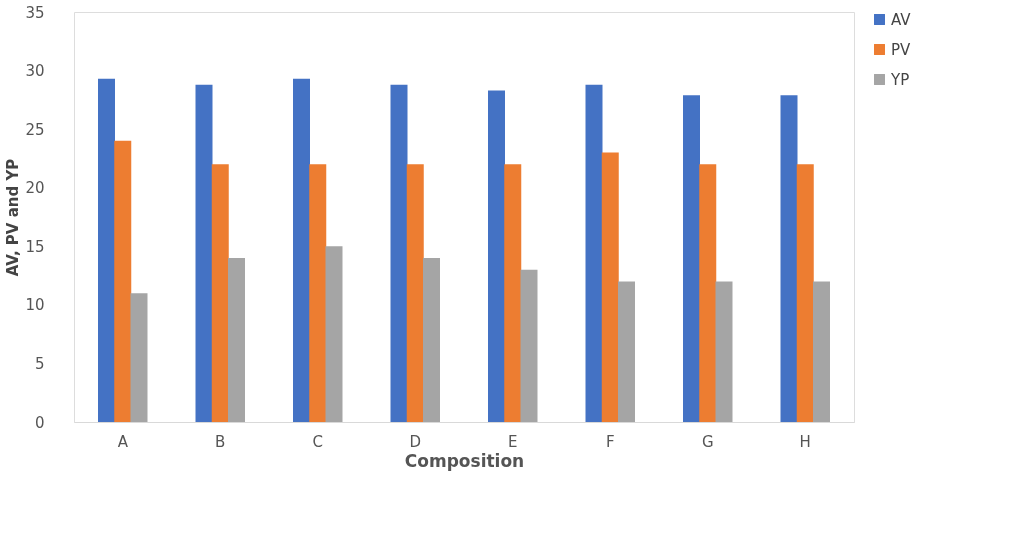 This screenshot has height=553, width=1009. Describe the element at coordinates (123, 441) in the screenshot. I see `x-tick-label: A` at that location.